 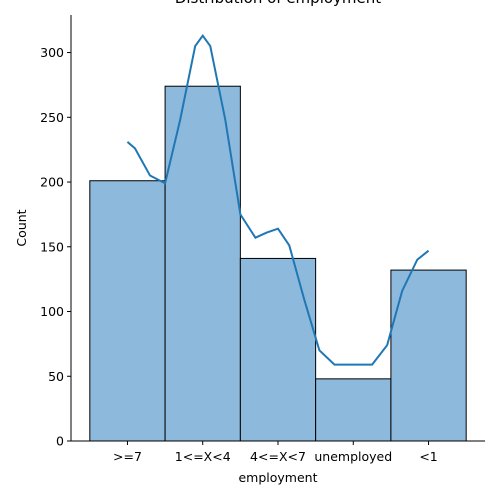 What do you see at coordinates (52, 311) in the screenshot?
I see `y-tick-label: 100` at bounding box center [52, 311].